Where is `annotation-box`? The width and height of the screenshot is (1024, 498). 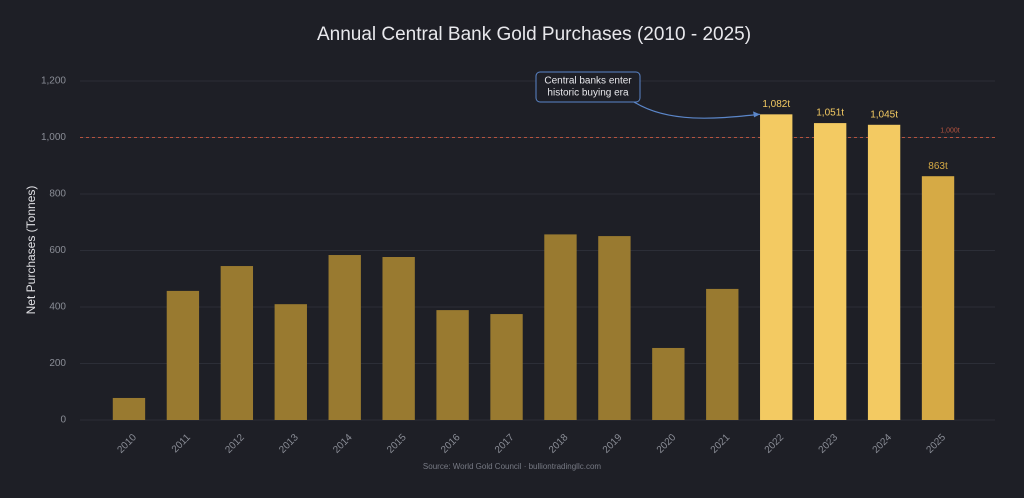 annotation-box is located at coordinates (588, 87).